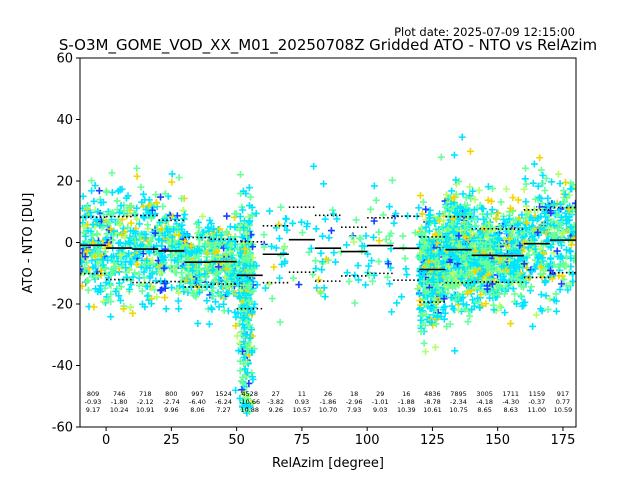 This screenshot has width=640, height=480. What do you see at coordinates (223, 394) in the screenshot?
I see `bin-count-label: 1524` at bounding box center [223, 394].